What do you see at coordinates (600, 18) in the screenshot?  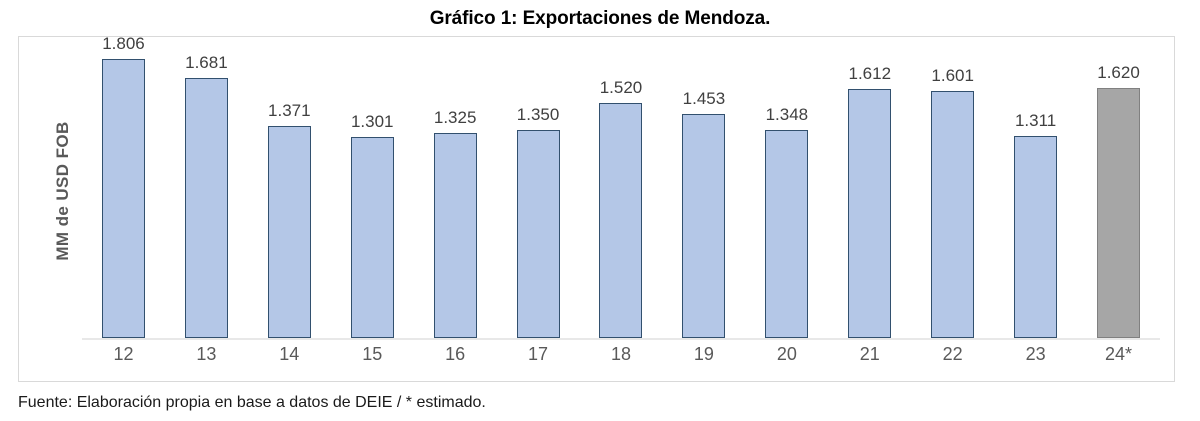 I see `page-title: Gráfico 1: Exportaciones de Mendoza.` at bounding box center [600, 18].